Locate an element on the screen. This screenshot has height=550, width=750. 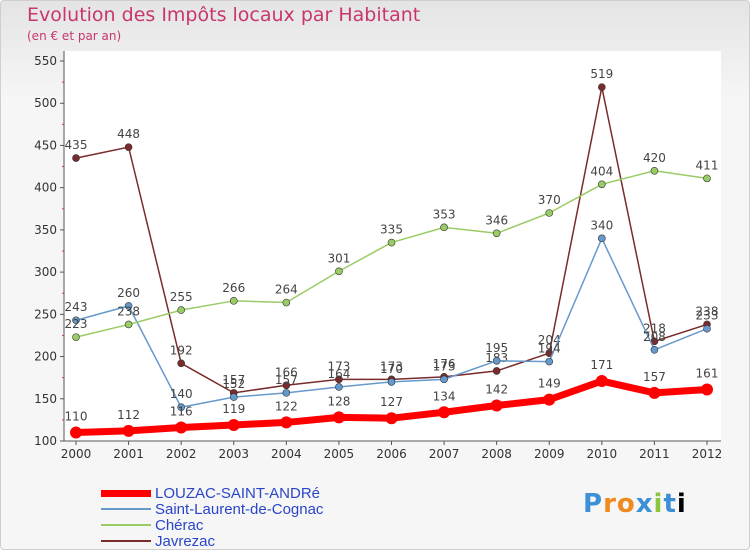
x-tick-label: 2002 is located at coordinates (181, 454).